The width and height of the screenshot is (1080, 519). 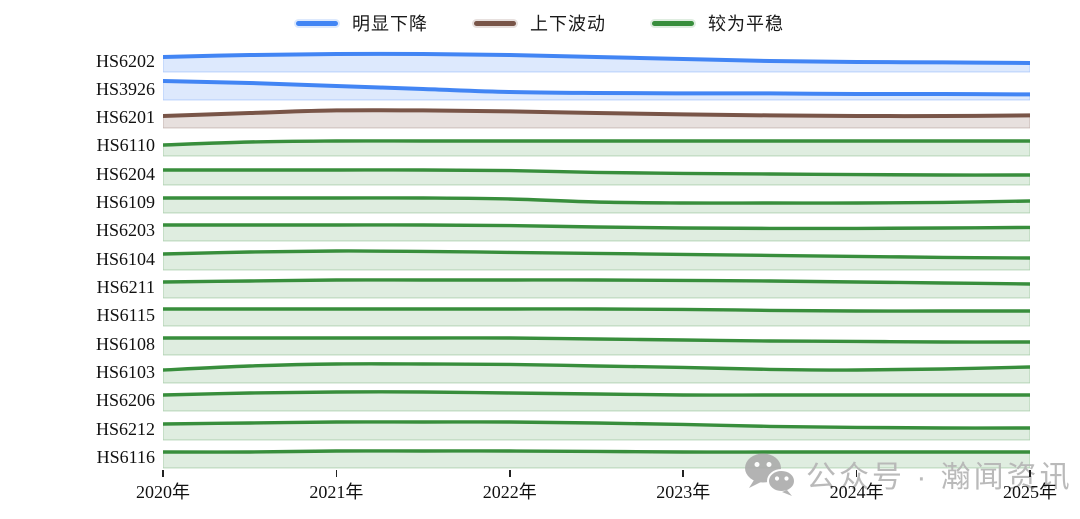 What do you see at coordinates (125, 145) in the screenshot?
I see `row-label: HS6110` at bounding box center [125, 145].